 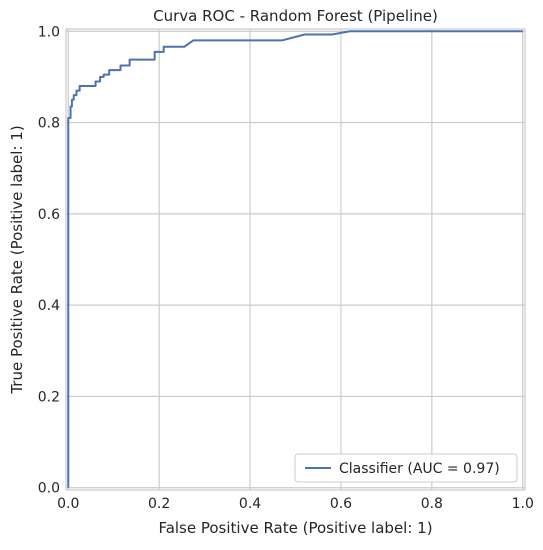 What do you see at coordinates (49, 260) in the screenshot?
I see `y-axis-ticks: 0.0 0.2 0.4 0.6 0.8 1.0` at bounding box center [49, 260].